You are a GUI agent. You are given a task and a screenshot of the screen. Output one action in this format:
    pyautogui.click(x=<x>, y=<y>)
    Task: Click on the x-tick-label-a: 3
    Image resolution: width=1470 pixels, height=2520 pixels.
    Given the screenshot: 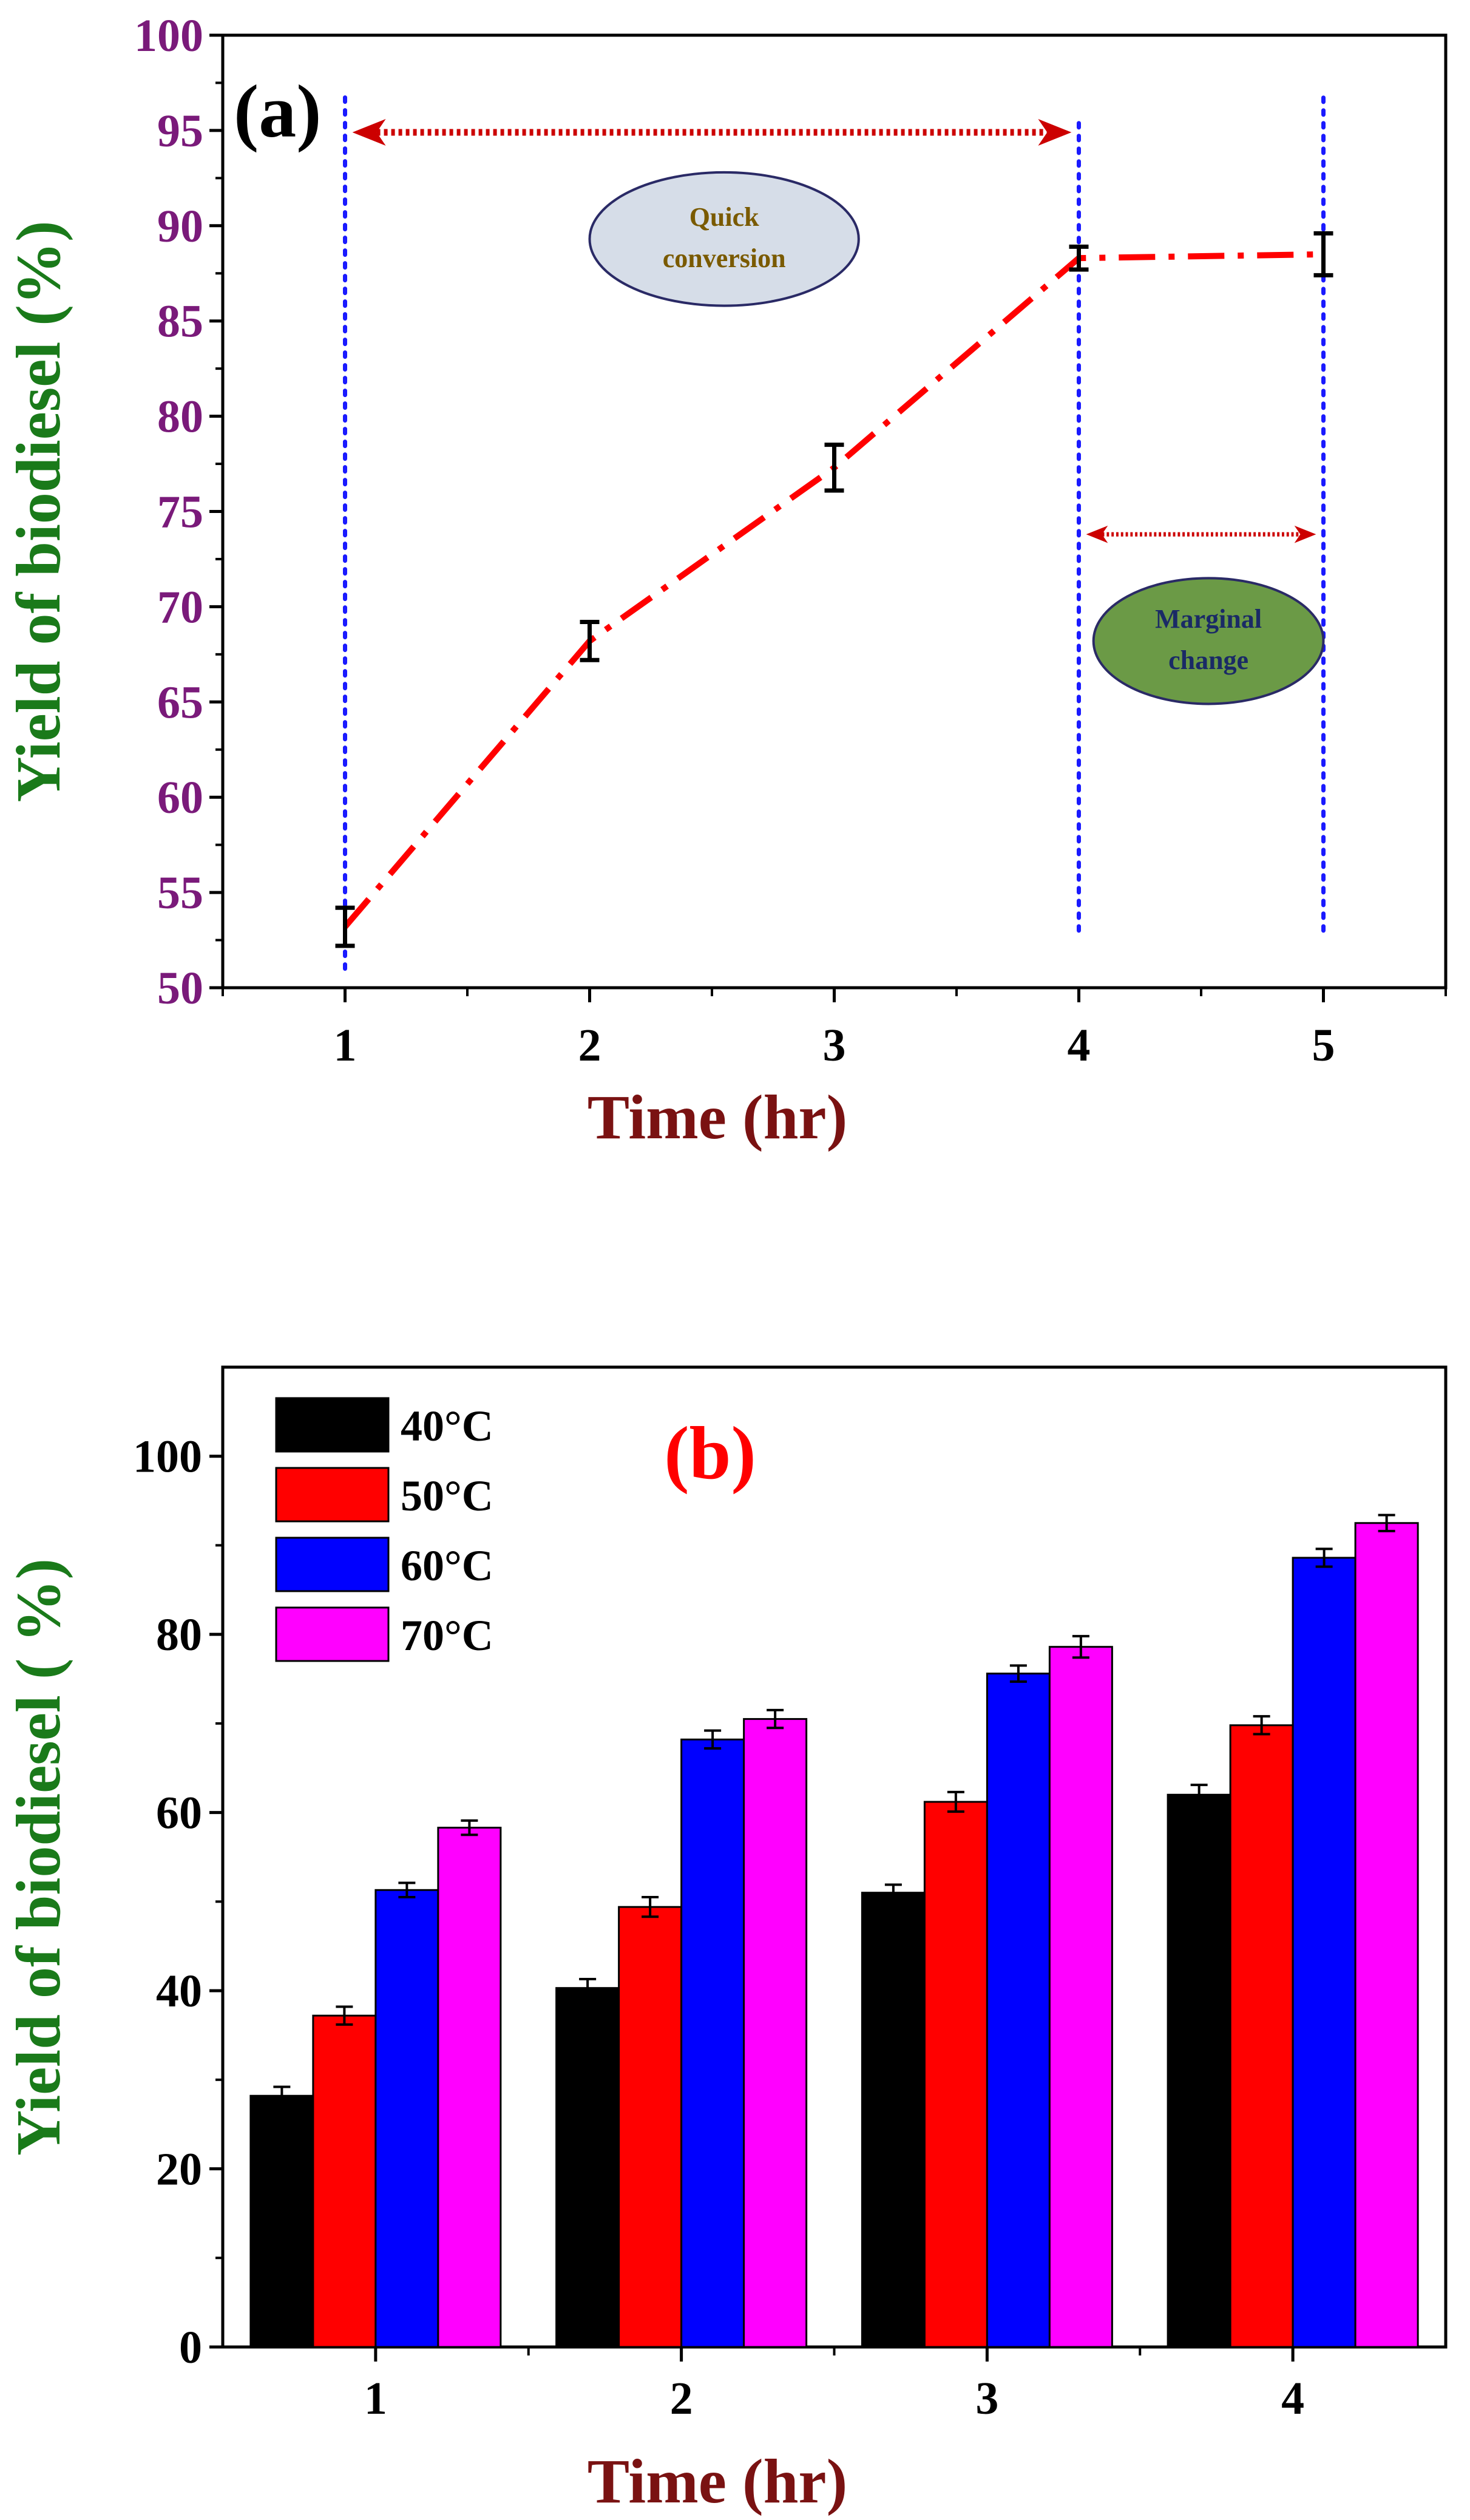 What is the action you would take?
    pyautogui.click(x=834, y=1045)
    